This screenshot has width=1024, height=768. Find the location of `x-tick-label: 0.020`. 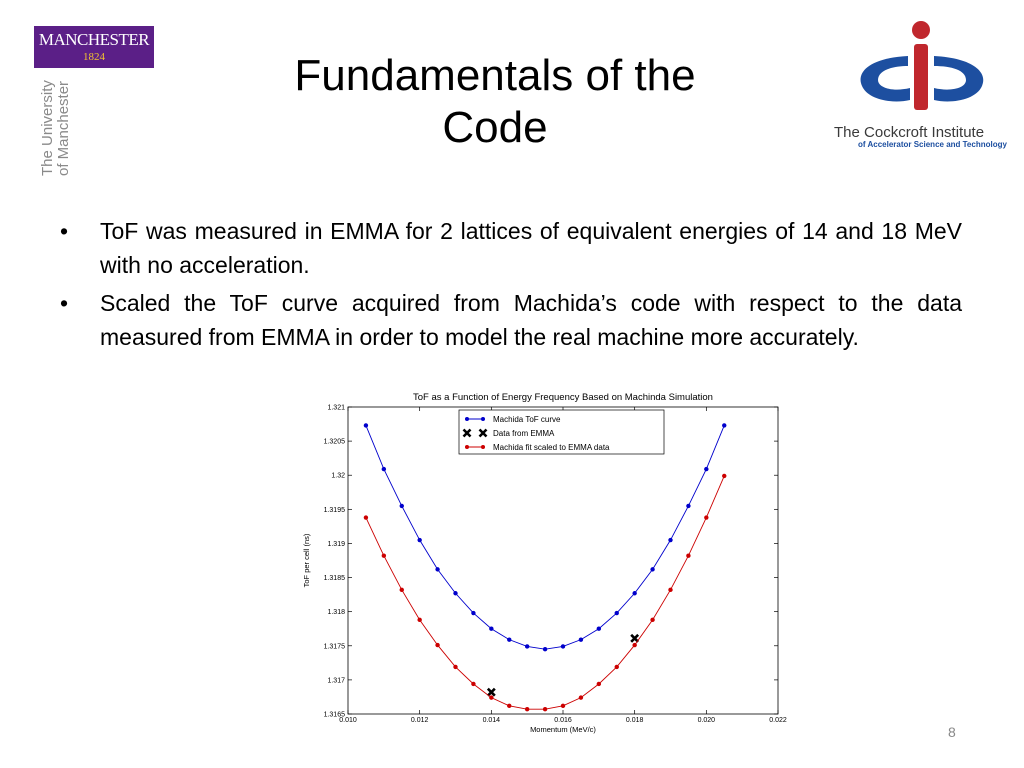

x-tick-label: 0.020 is located at coordinates (707, 720).